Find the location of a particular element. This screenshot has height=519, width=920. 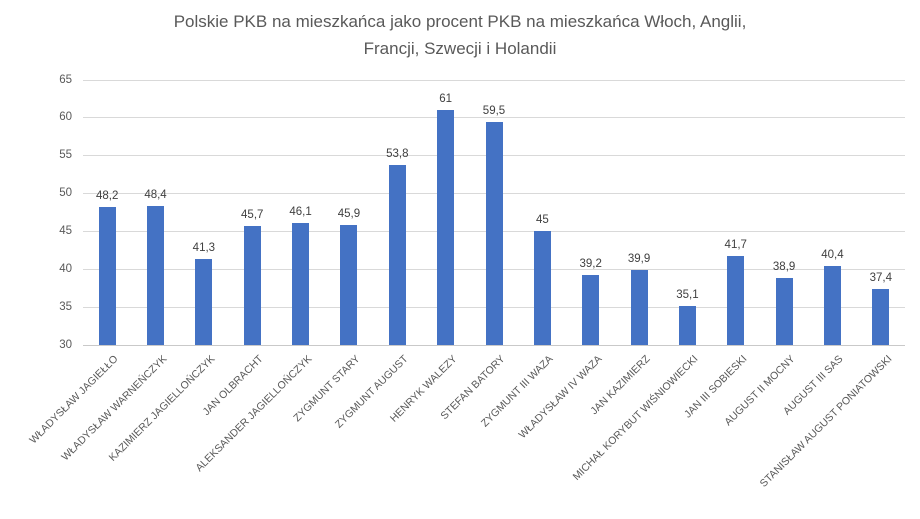

y-axis-tick-label: 50 is located at coordinates (65, 193).